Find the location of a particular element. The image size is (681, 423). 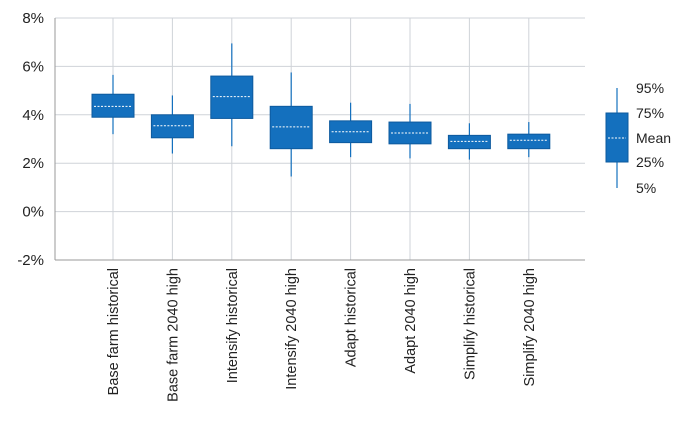

x-category-label: Base farm 2040 high is located at coordinates (173, 335).